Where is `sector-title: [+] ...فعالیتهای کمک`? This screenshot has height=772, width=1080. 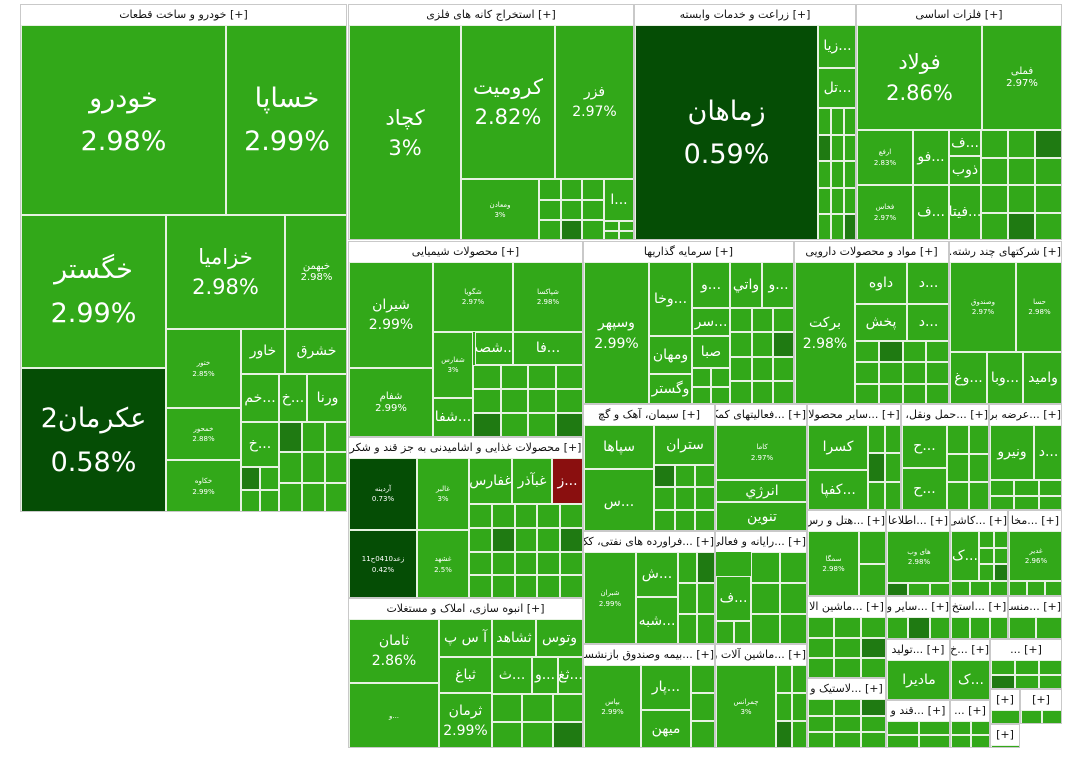 sector-title: [+] ...فعالیتهای کمک is located at coordinates (761, 415).